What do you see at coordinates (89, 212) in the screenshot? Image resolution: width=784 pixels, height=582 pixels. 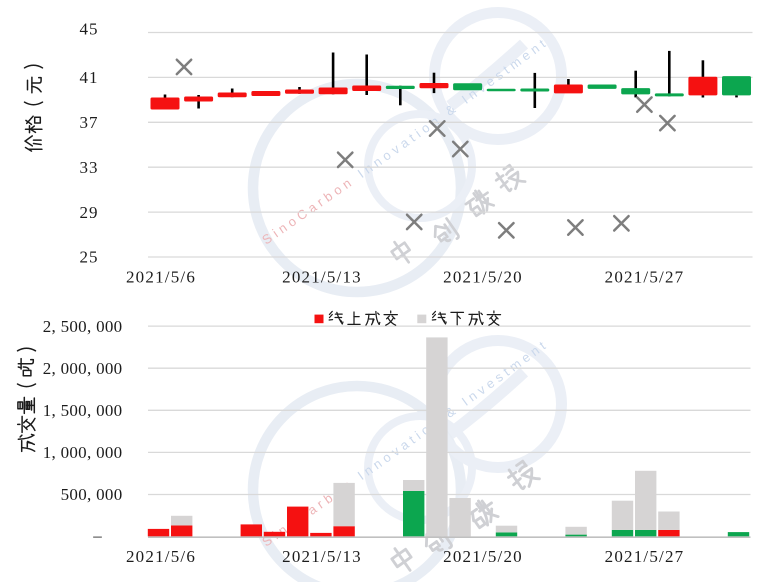 I see `svg-text: 29` at bounding box center [89, 212].